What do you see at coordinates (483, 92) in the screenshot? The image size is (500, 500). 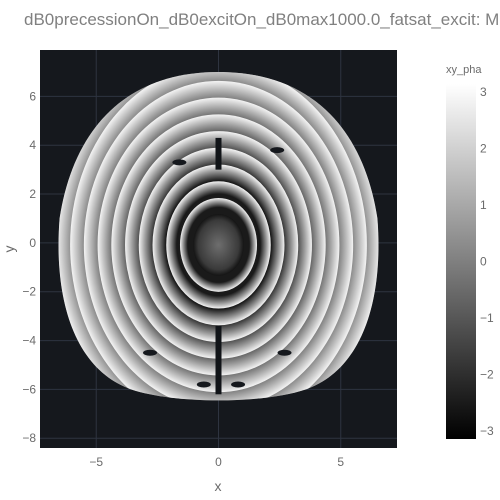 I see `colorbar-tick-label: 3` at bounding box center [483, 92].